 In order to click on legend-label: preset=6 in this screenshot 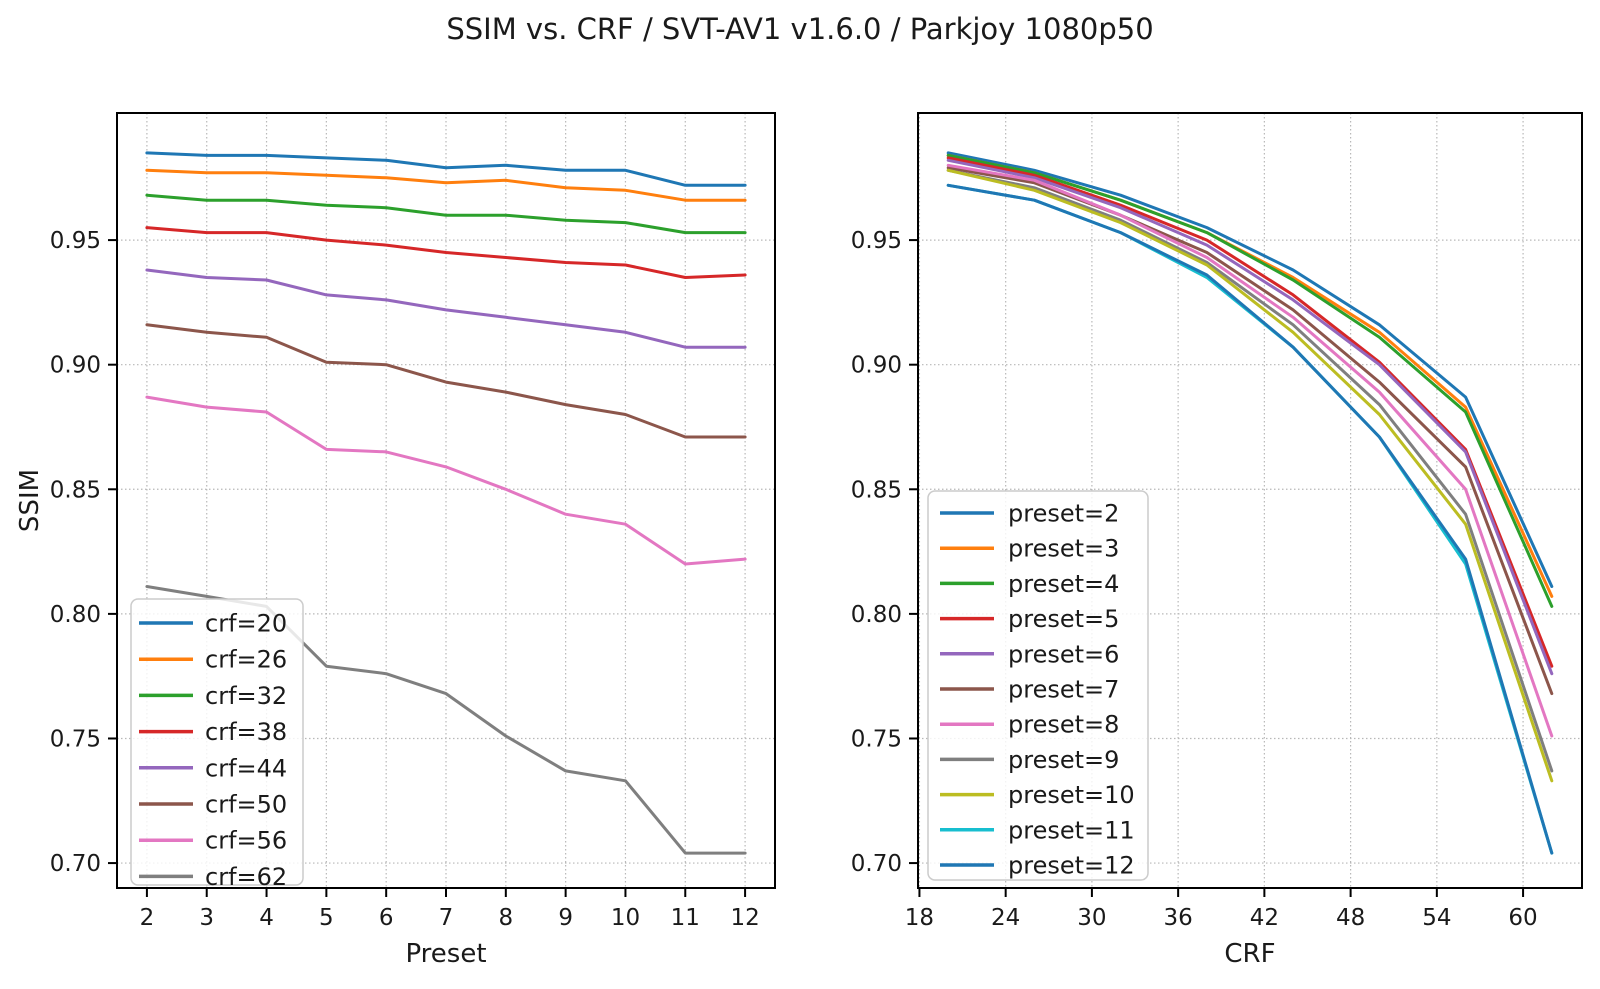, I will do `click(1063, 654)`.